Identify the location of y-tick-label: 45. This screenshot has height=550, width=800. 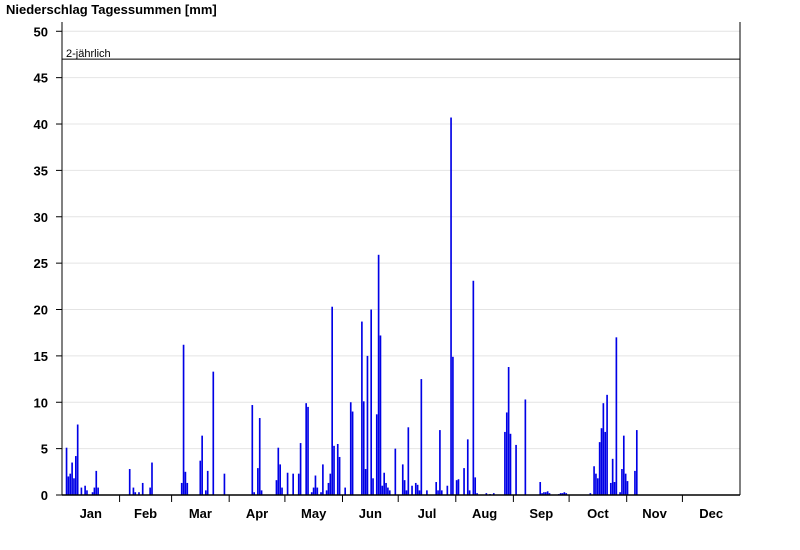
(41, 78).